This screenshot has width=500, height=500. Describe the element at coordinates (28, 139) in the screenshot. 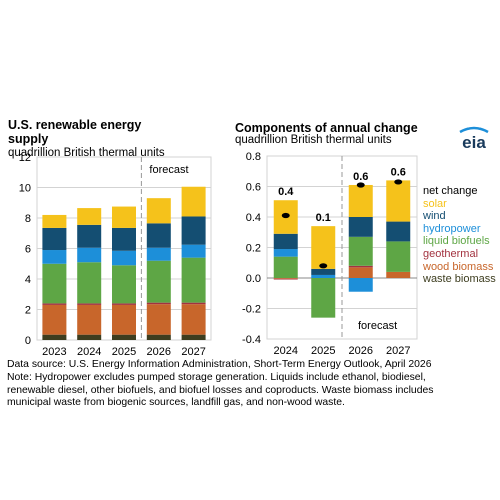

I see `left-chart-title-line2: supply` at that location.